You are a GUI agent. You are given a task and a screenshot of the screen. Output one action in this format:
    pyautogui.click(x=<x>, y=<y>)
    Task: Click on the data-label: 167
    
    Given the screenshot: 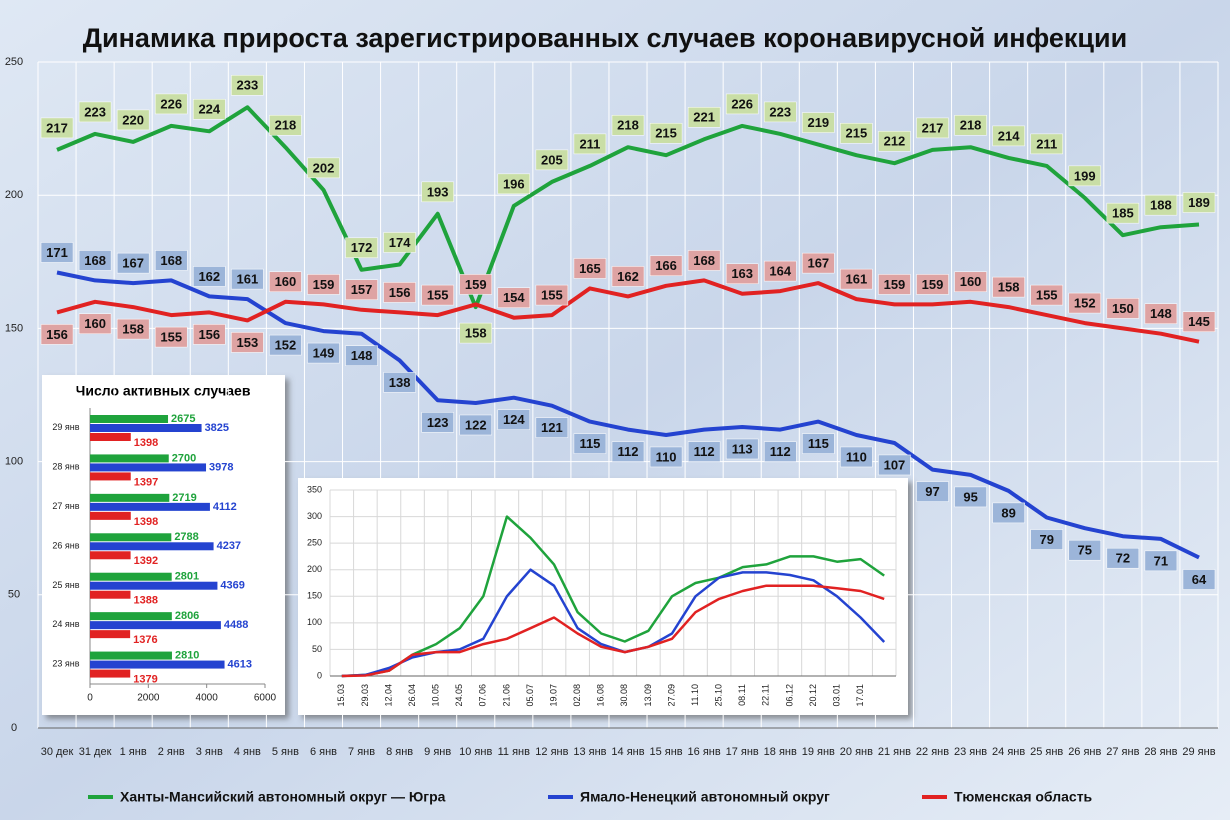 What is the action you would take?
    pyautogui.click(x=133, y=263)
    